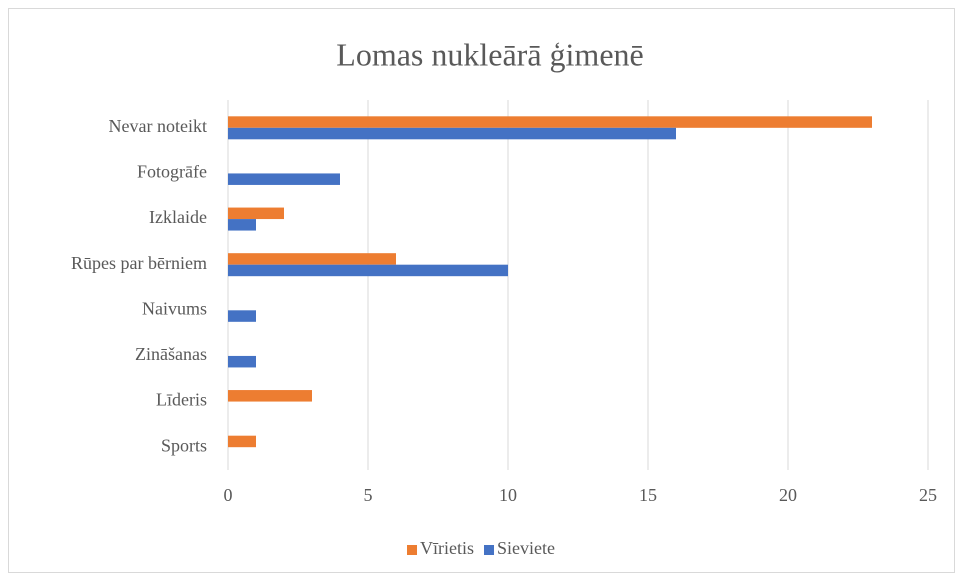  Describe the element at coordinates (139, 263) in the screenshot. I see `y-tick-label: Rūpes par bērniem` at that location.